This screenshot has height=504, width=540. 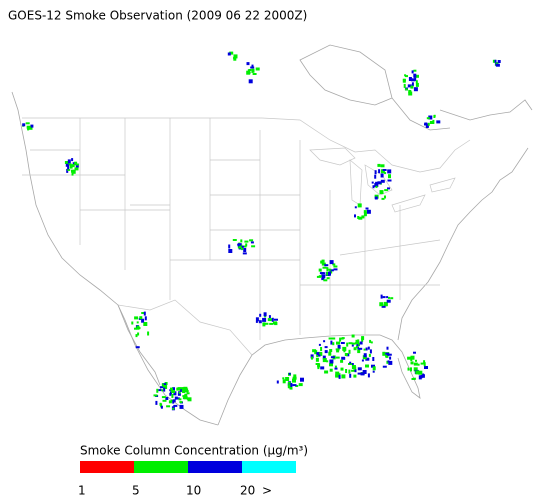 What do you see at coordinates (247, 491) in the screenshot?
I see `color-bar-label: 20` at bounding box center [247, 491].